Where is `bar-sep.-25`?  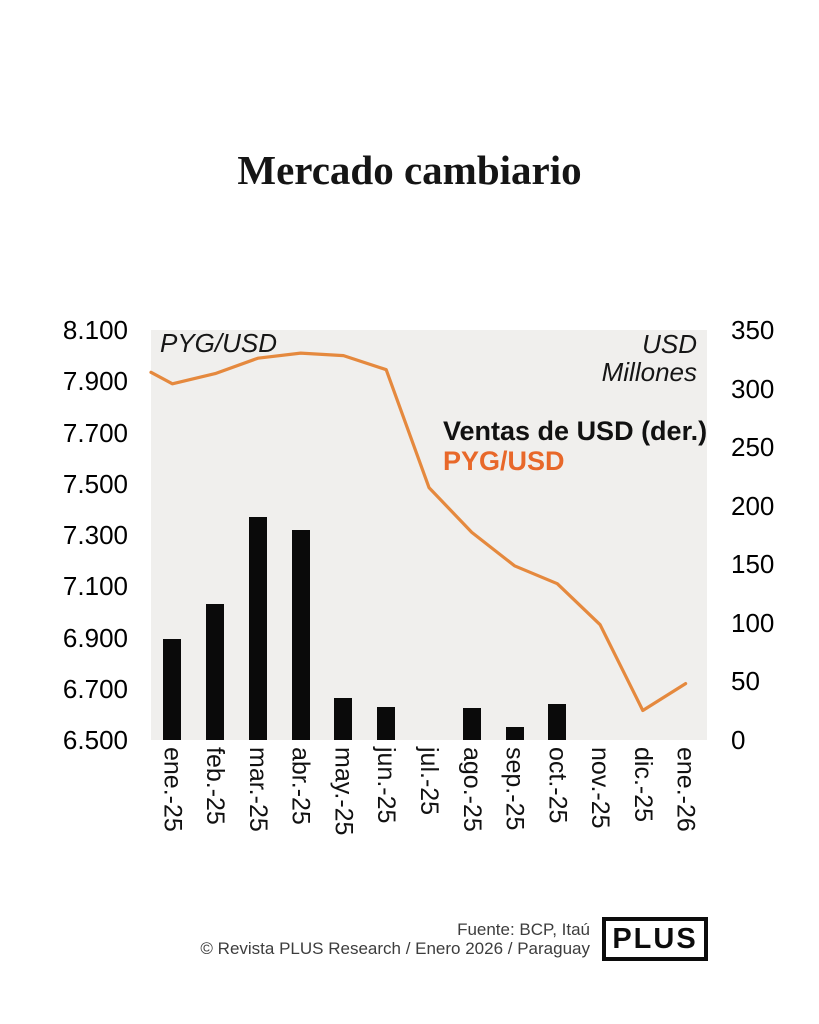
bar-sep.-25 is located at coordinates (514, 733).